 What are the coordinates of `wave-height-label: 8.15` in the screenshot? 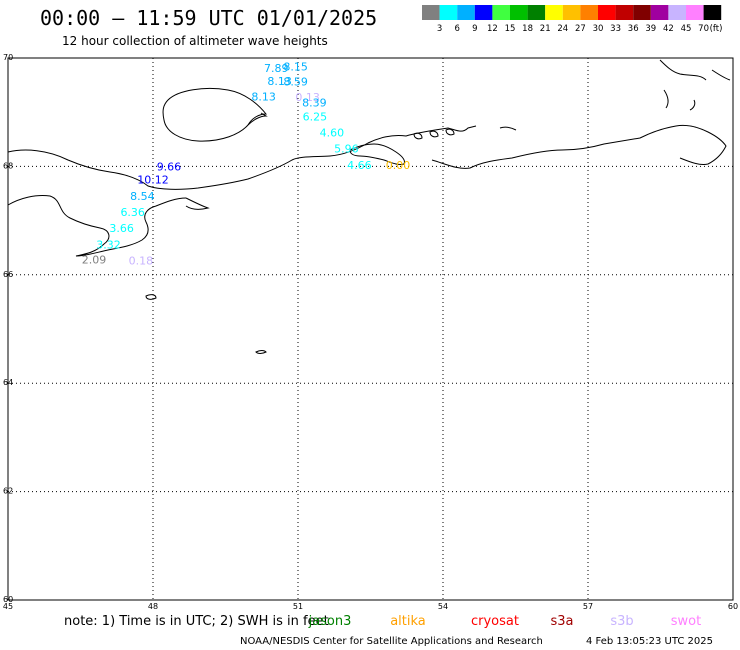 It's located at (295, 67).